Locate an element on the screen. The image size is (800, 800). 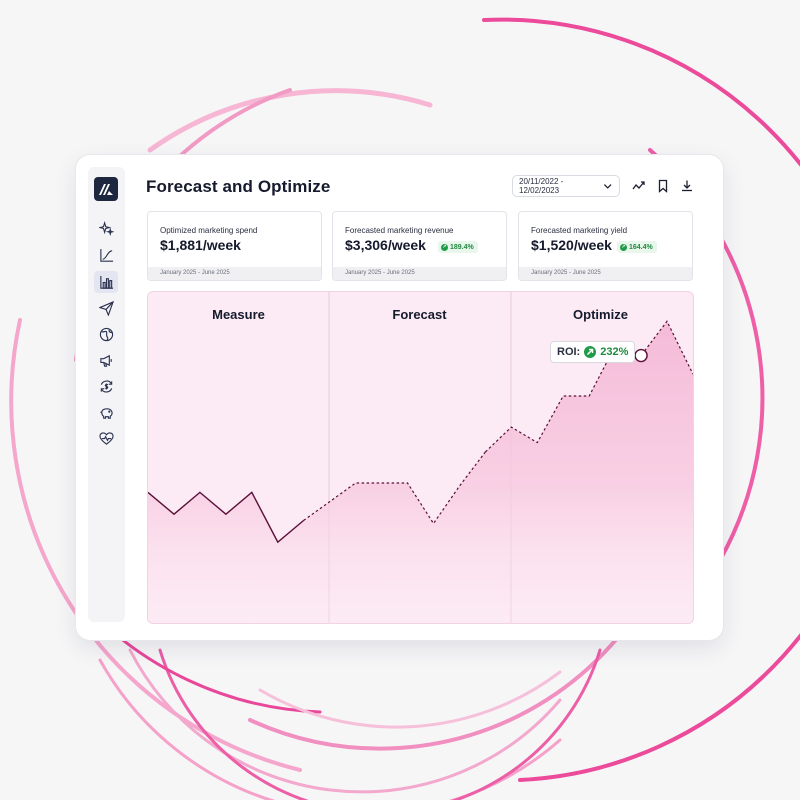
kpi-label: Forecasted marketing revenue is located at coordinates (399, 230).